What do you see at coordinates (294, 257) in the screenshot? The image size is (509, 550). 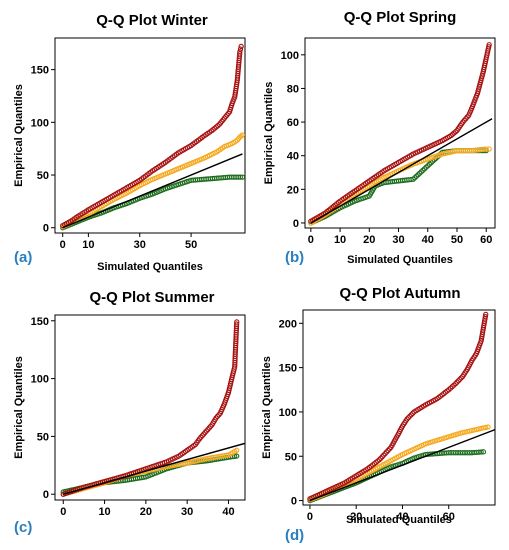 I see `panel-label: (b)` at bounding box center [294, 257].